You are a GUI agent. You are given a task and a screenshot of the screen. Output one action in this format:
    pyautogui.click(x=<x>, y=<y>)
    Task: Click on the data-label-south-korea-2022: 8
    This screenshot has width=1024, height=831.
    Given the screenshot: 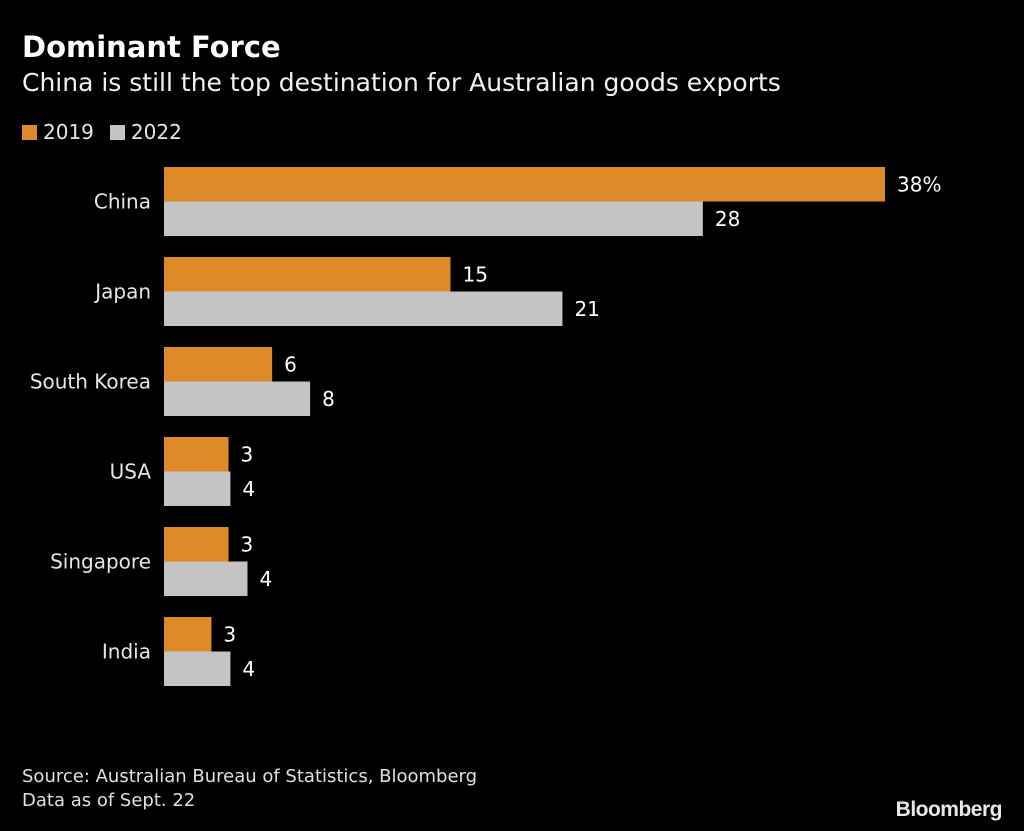 What is the action you would take?
    pyautogui.click(x=328, y=399)
    